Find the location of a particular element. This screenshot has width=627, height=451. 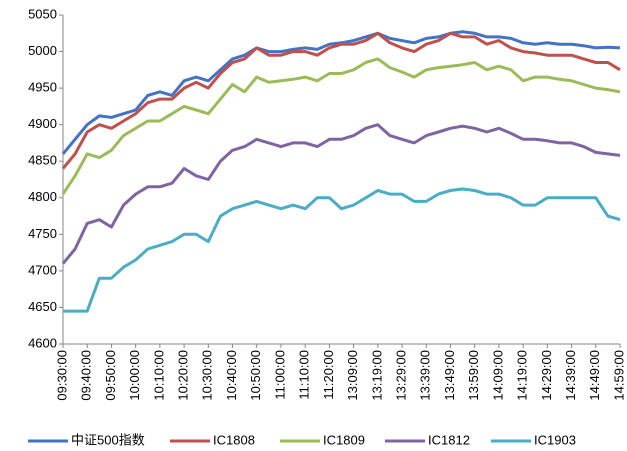

x-tick-label: 13:19:00 is located at coordinates (376, 375).